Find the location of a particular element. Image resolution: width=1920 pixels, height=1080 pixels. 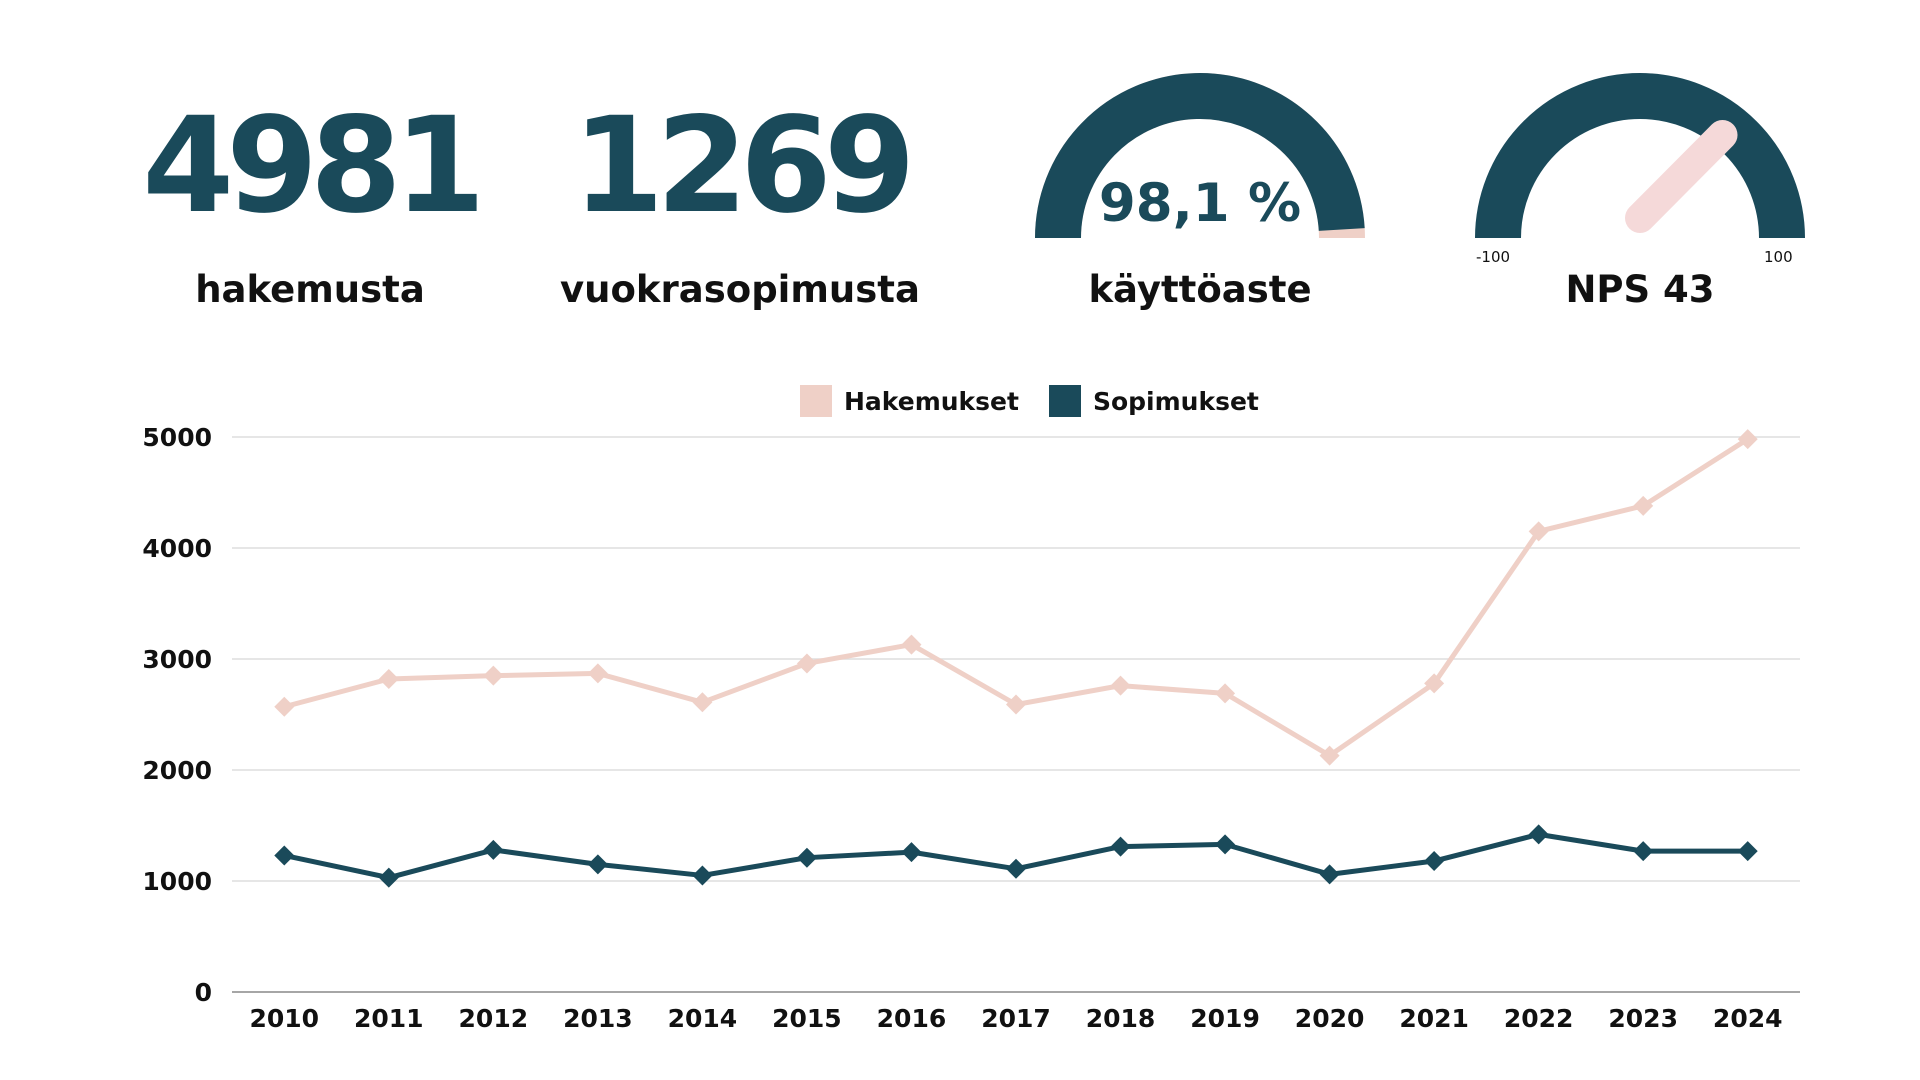

x-tick-label: 2019 is located at coordinates (1225, 1018).